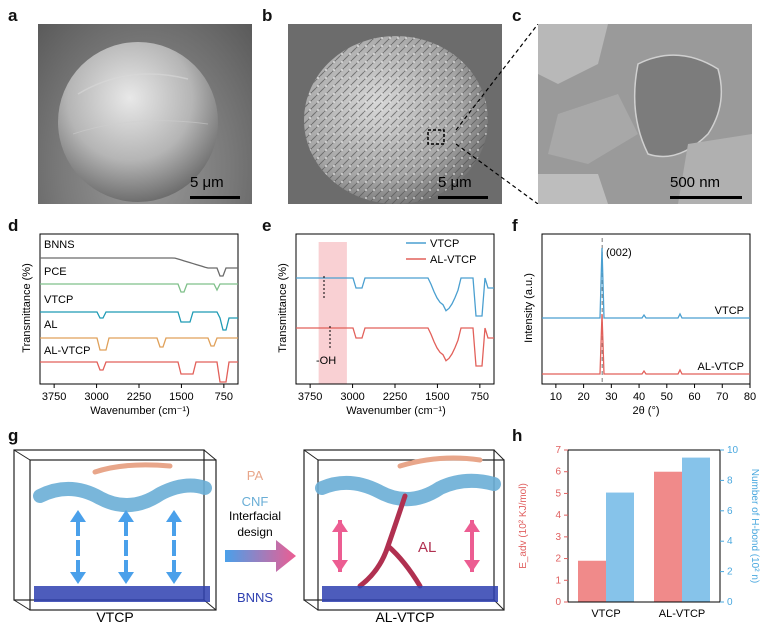  What do you see at coordinates (722, 397) in the screenshot?
I see `x-tick-label-f-6: 70` at bounding box center [722, 397].